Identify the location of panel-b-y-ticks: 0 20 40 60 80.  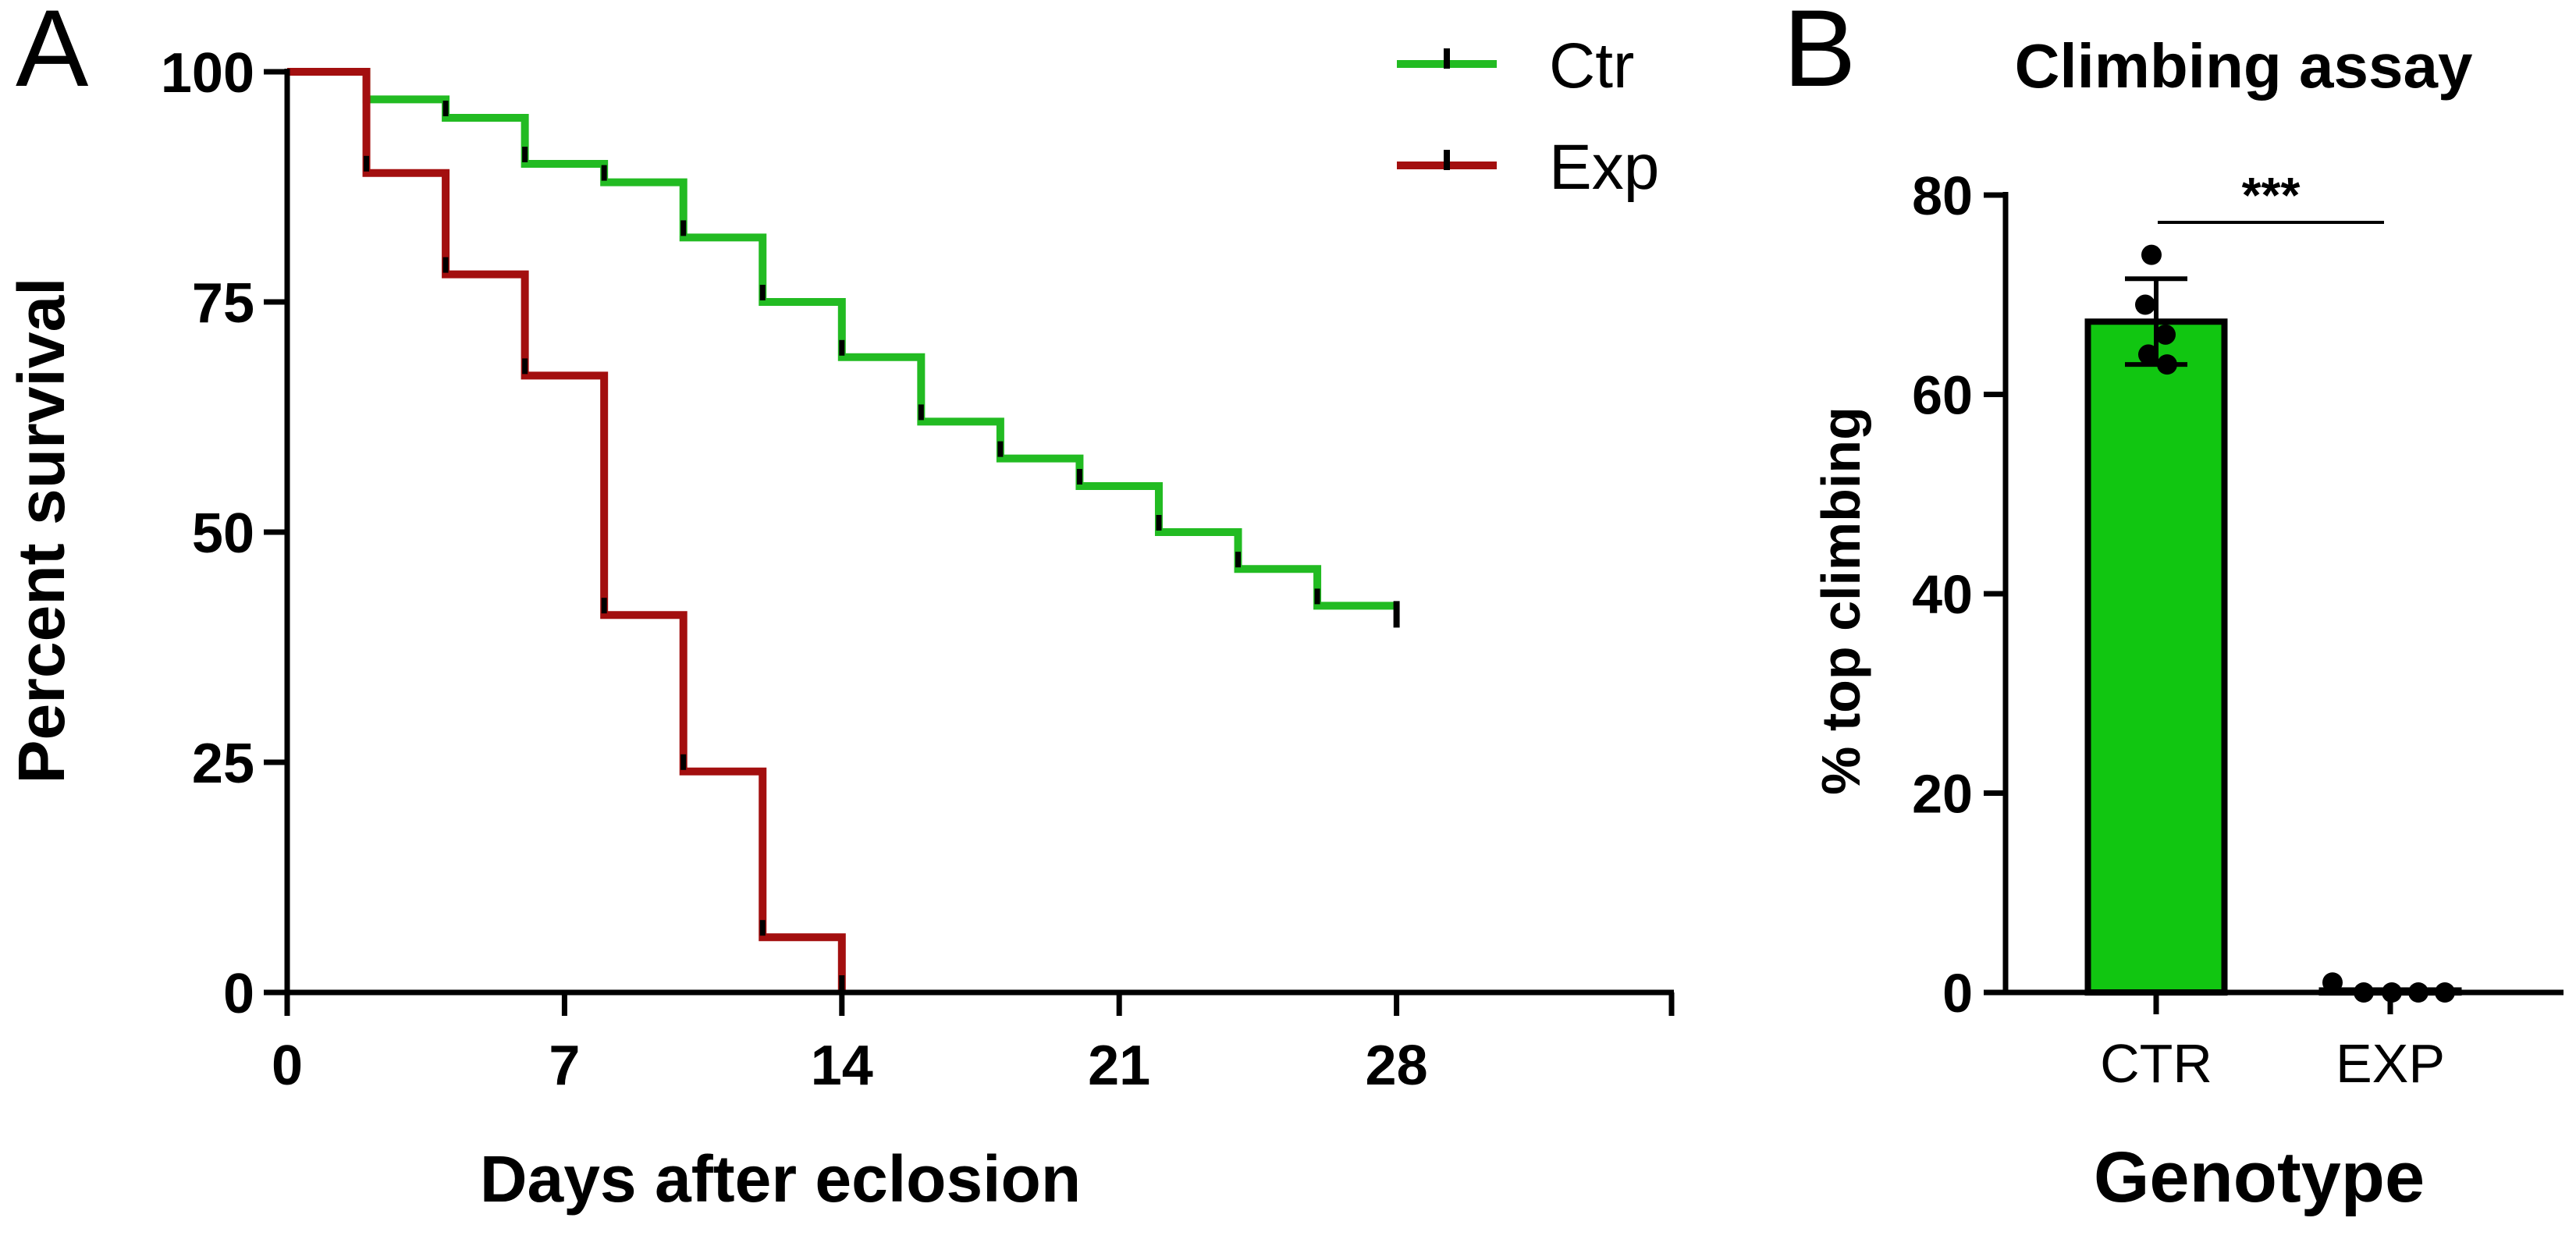
(1959, 594).